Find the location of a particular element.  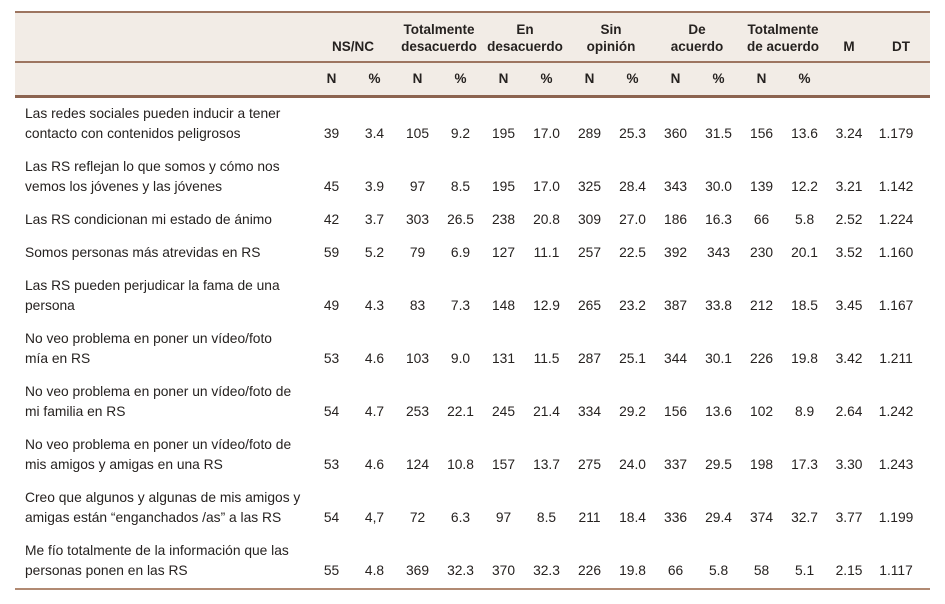

cell-value: 6.9 is located at coordinates (460, 252).